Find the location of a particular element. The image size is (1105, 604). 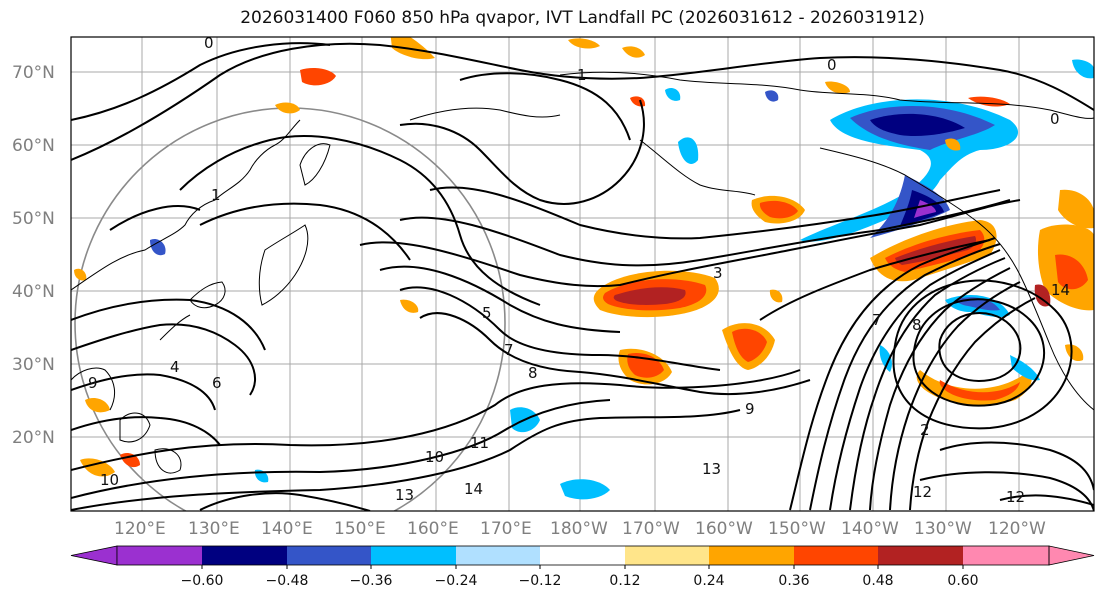

lon-label: 120°W is located at coordinates (1017, 529).